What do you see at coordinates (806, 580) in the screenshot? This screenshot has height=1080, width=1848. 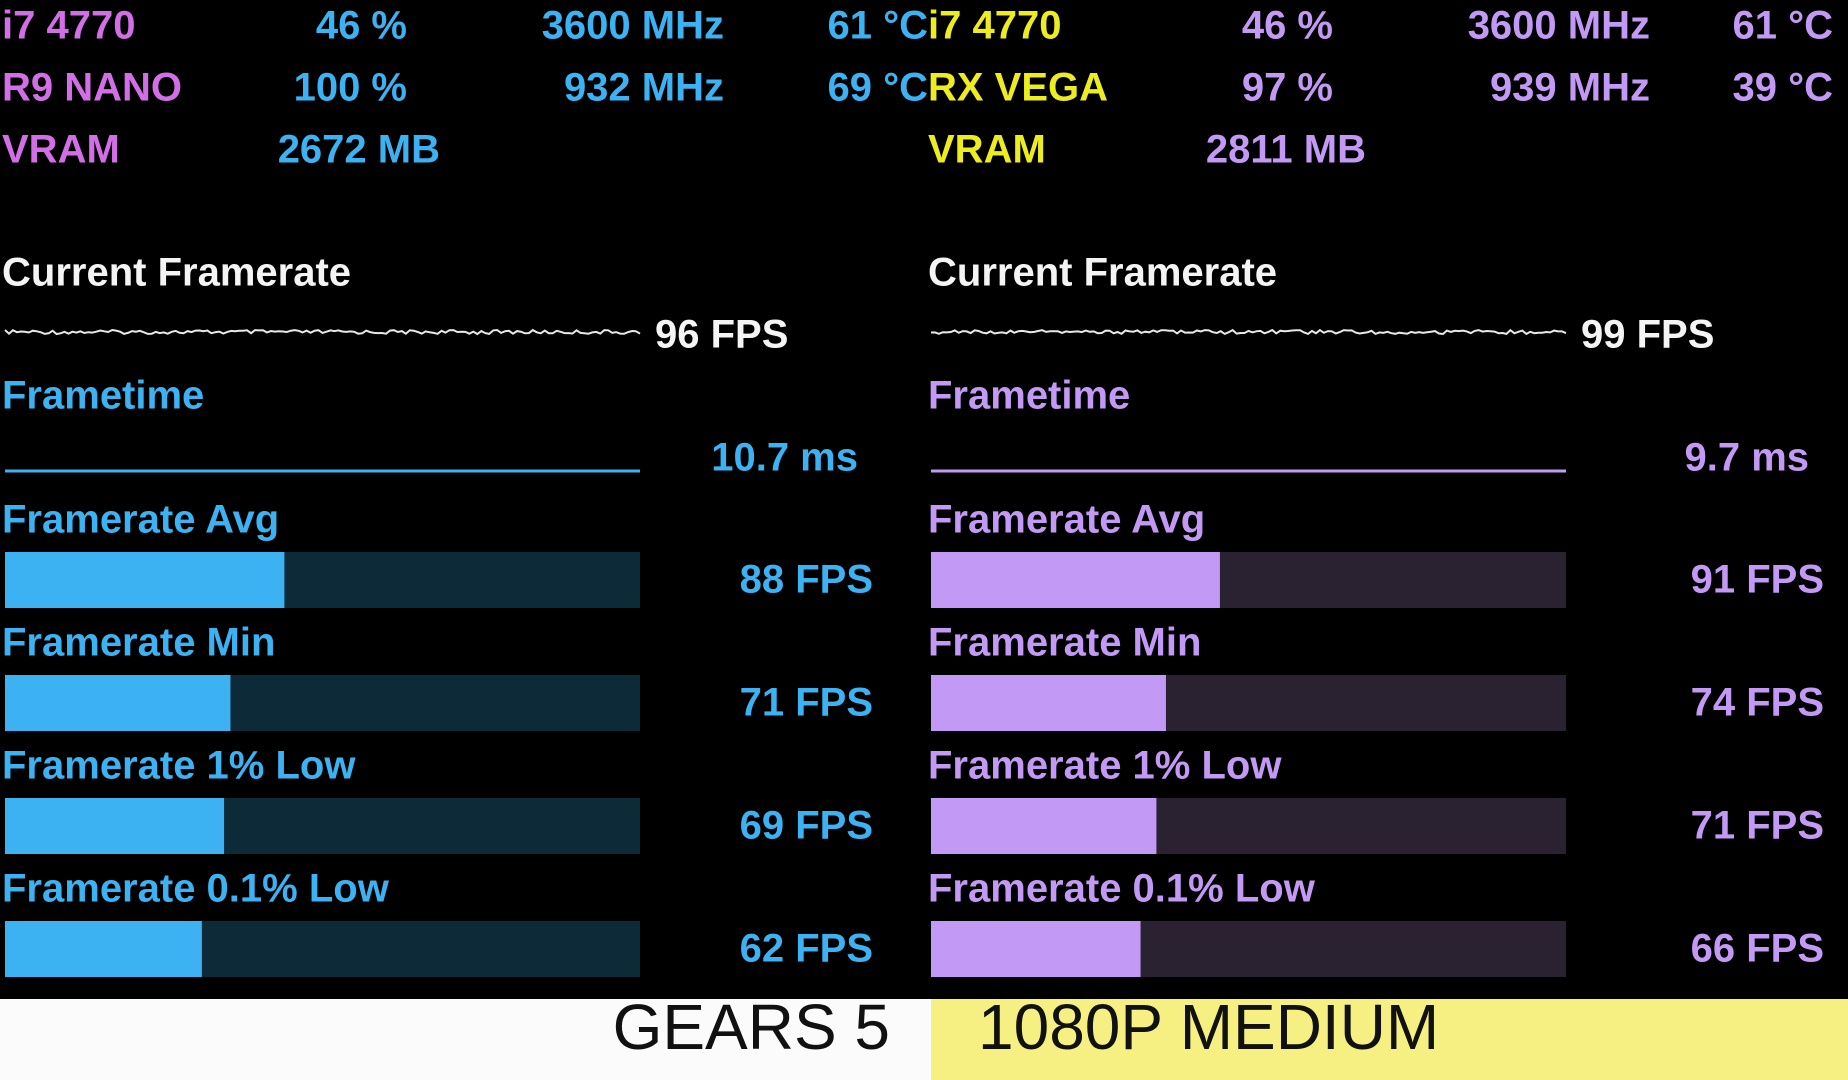 I see `bar-value: 88 FPS` at bounding box center [806, 580].